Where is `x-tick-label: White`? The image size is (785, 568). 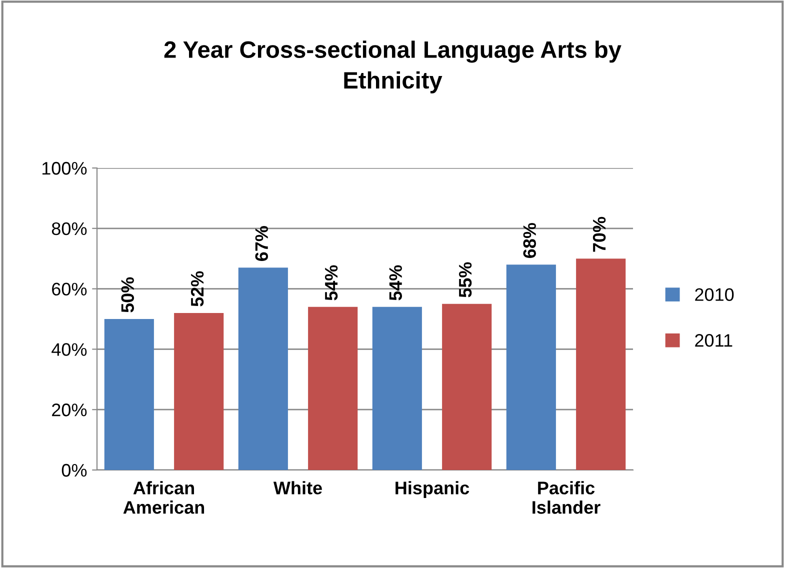 x-tick-label: White is located at coordinates (297, 487).